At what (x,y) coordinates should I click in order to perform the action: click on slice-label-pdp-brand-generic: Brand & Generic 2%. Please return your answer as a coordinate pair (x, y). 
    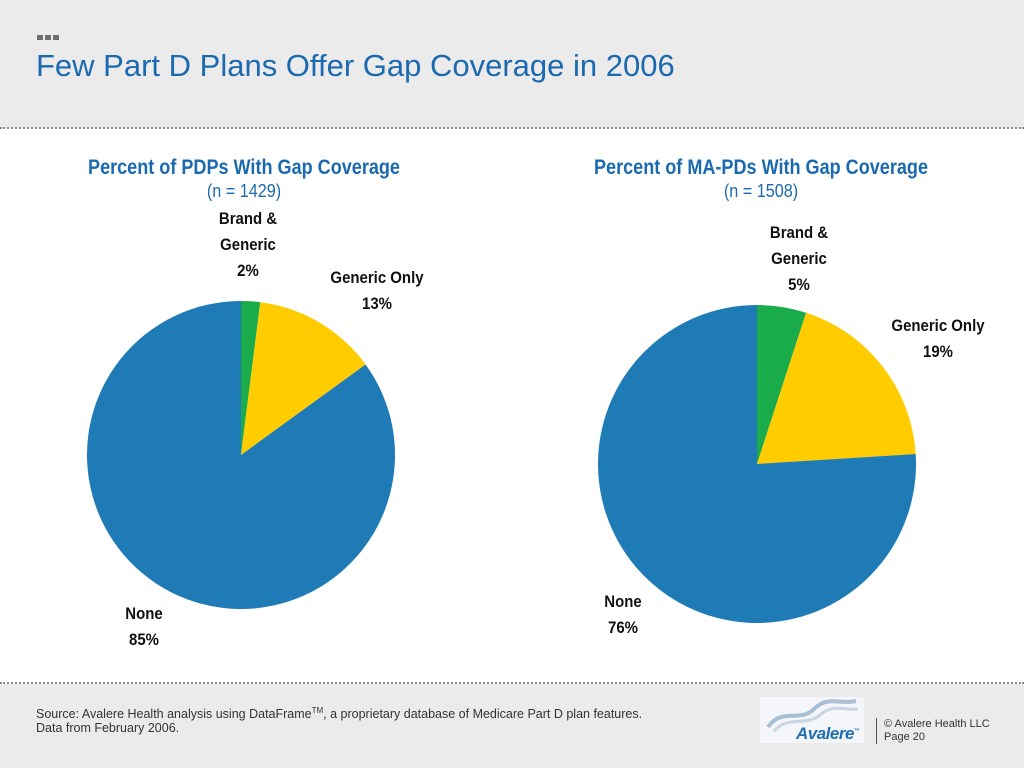
    Looking at the image, I should click on (248, 244).